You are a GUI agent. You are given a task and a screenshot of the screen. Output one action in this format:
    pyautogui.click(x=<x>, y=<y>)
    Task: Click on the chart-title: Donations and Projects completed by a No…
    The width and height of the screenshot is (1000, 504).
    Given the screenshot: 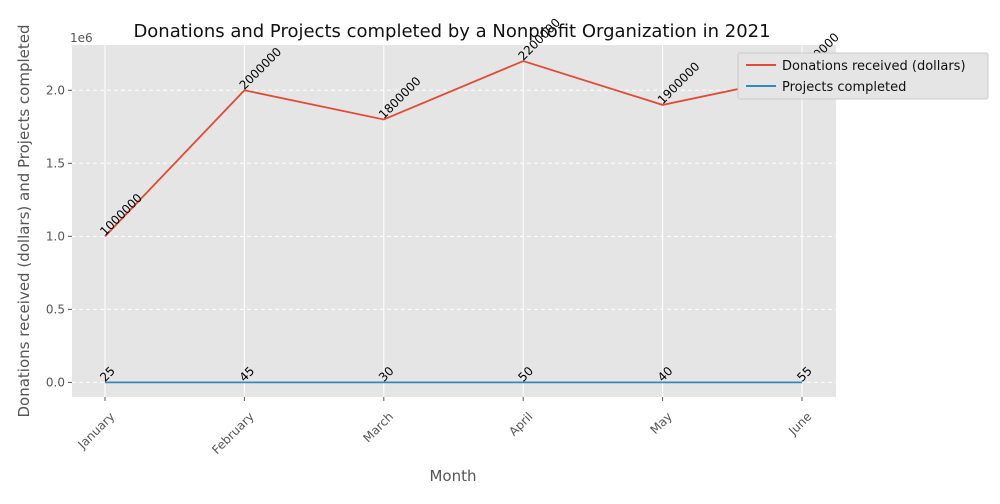 What is the action you would take?
    pyautogui.click(x=451, y=31)
    